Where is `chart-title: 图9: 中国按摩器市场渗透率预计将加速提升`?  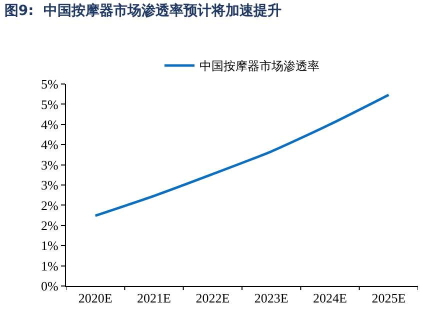
chart-title: 图9: 中国按摩器市场渗透率预计将加速提升 is located at coordinates (143, 10).